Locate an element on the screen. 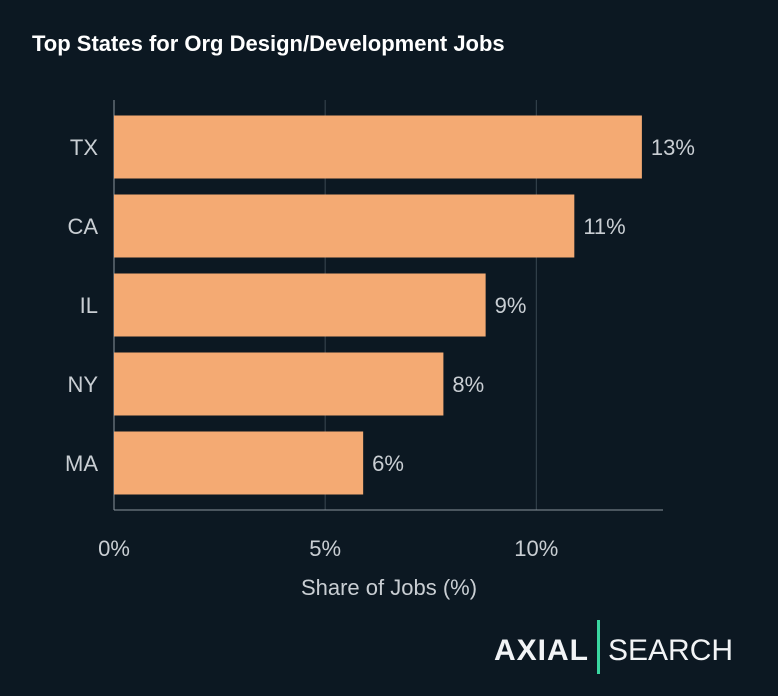 The height and width of the screenshot is (696, 778). data-label: 6% is located at coordinates (388, 463).